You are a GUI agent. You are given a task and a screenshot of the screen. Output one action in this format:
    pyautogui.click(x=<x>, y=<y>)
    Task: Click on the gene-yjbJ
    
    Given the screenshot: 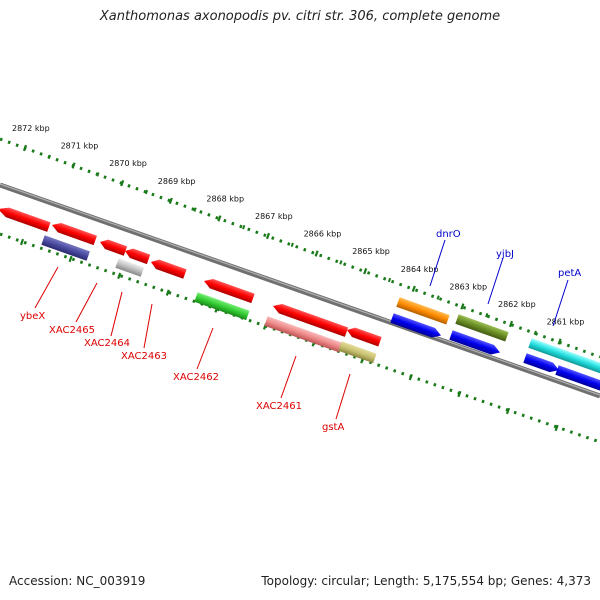 What is the action you would take?
    pyautogui.click(x=475, y=343)
    